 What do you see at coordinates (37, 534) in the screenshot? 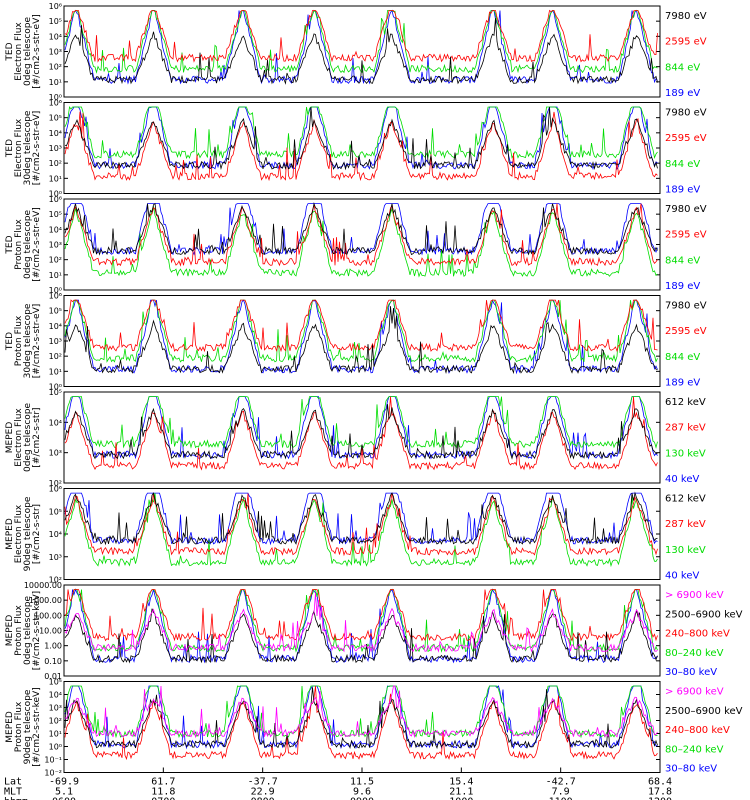
I see `y-axis-label: [#/cm2-s-str]` at bounding box center [37, 534].